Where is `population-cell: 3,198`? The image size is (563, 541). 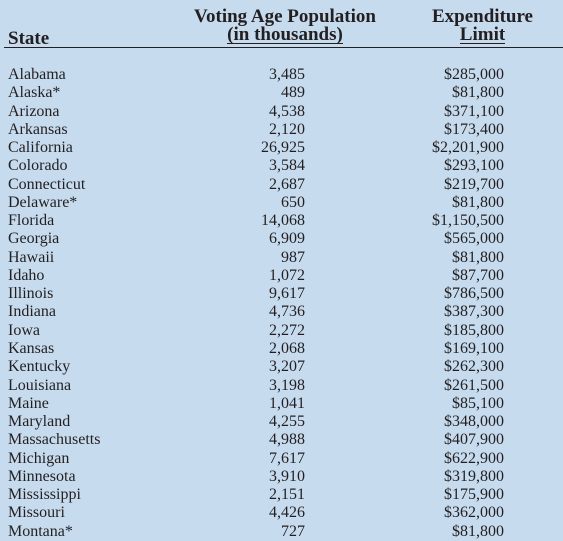 population-cell: 3,198 is located at coordinates (287, 385).